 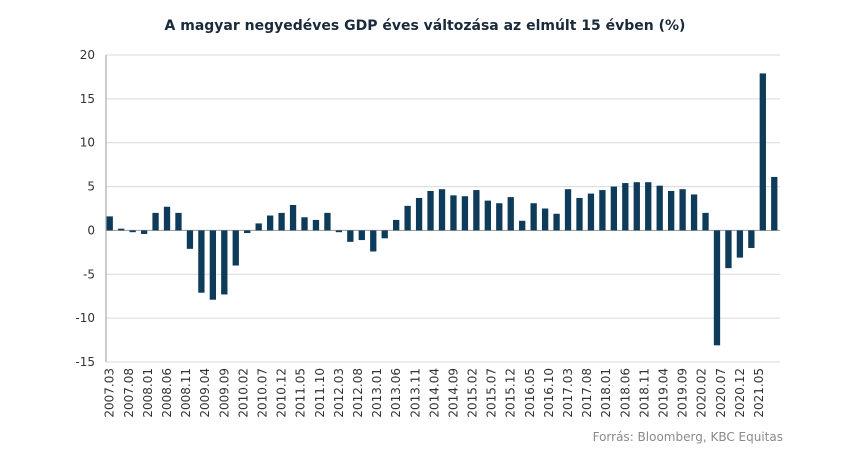 What do you see at coordinates (415, 393) in the screenshot?
I see `x-tick-label: 2013.11` at bounding box center [415, 393].